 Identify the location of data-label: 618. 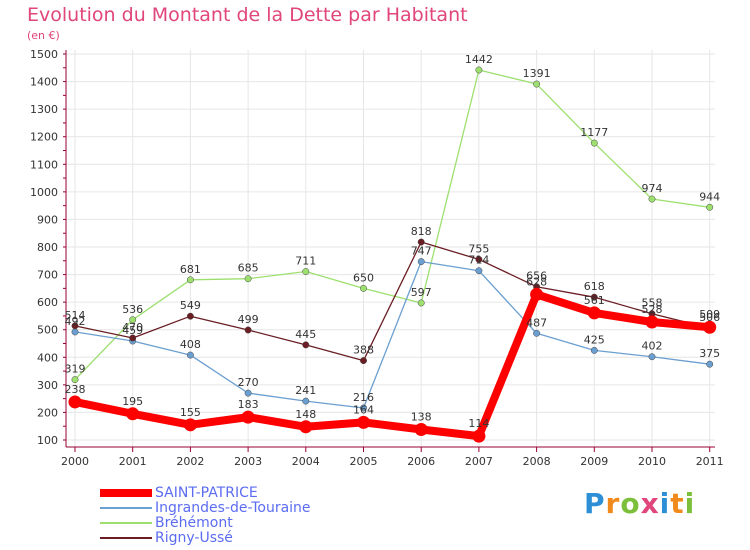
(594, 286).